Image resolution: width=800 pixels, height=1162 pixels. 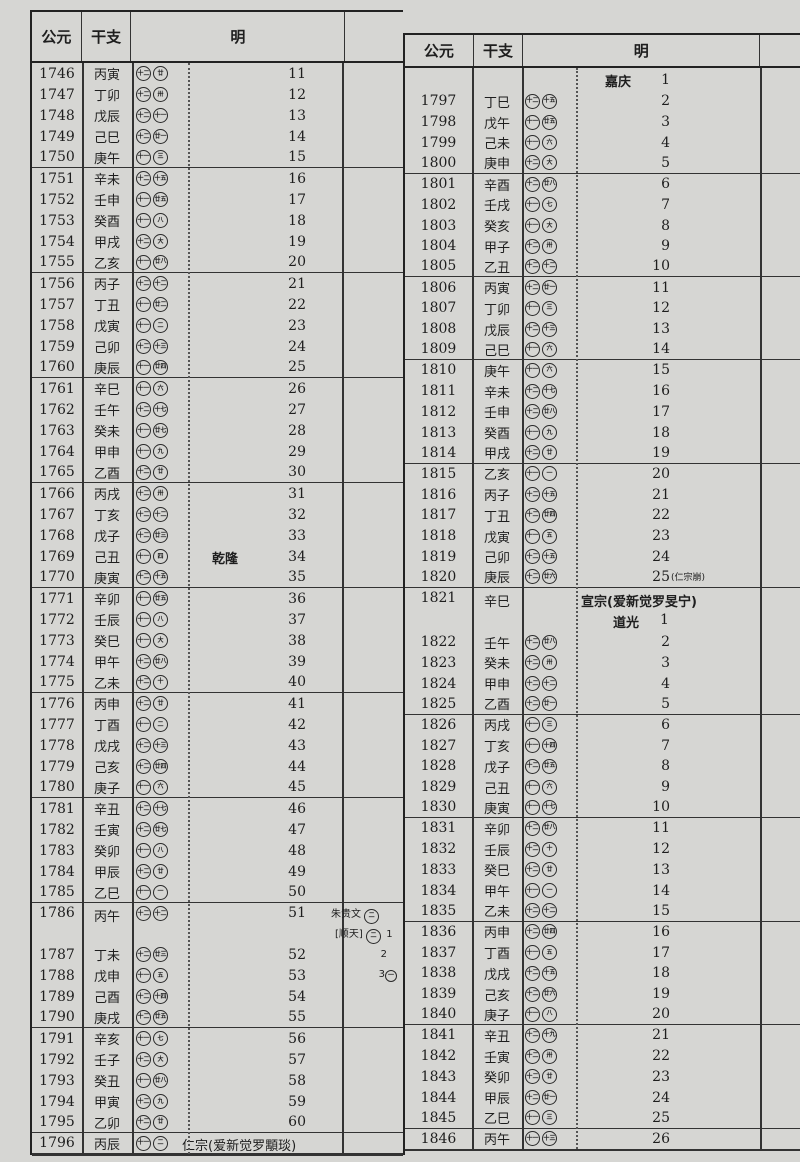 What do you see at coordinates (602, 704) in the screenshot?
I see `table-row: 1825 乙酉 十二 廿一 5` at bounding box center [602, 704].